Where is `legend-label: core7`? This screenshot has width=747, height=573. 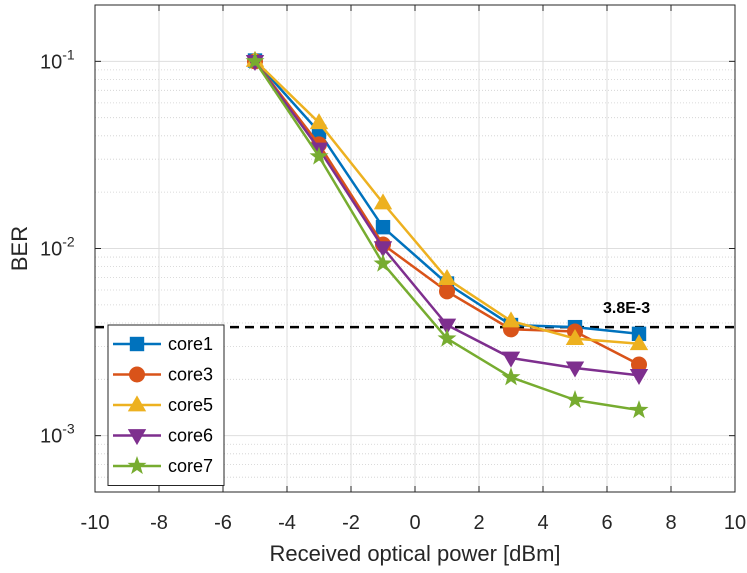
legend-label: core7 is located at coordinates (190, 466).